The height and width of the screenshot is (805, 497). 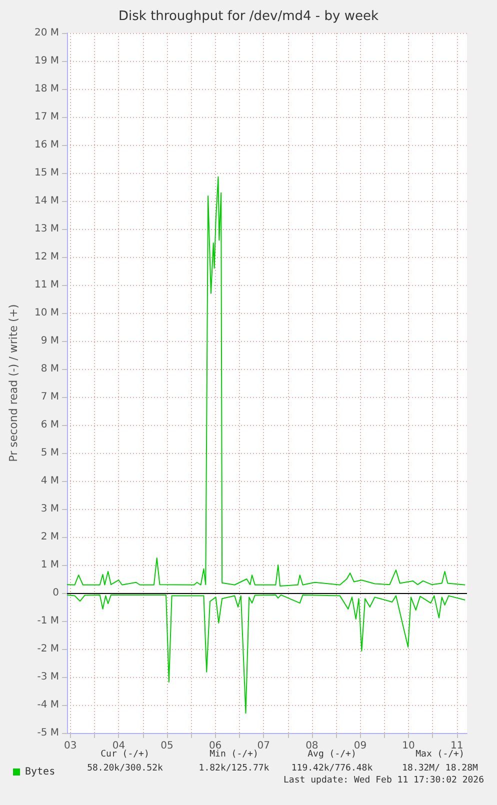 What do you see at coordinates (49, 565) in the screenshot?
I see `y-tick-label: 1 M` at bounding box center [49, 565].